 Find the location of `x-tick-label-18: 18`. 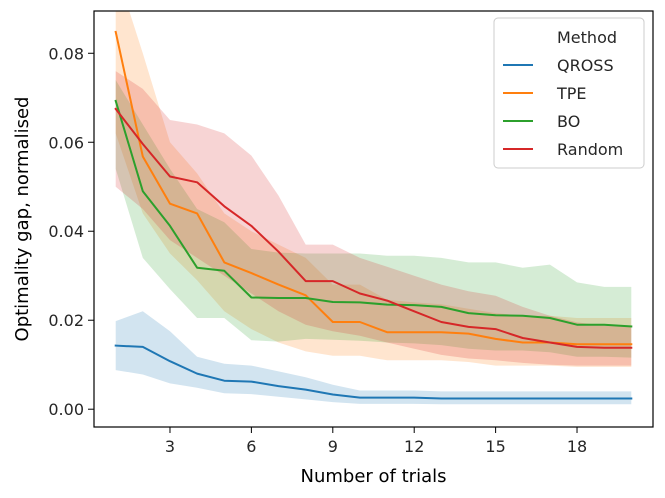

x-tick-label-18: 18 is located at coordinates (577, 446).